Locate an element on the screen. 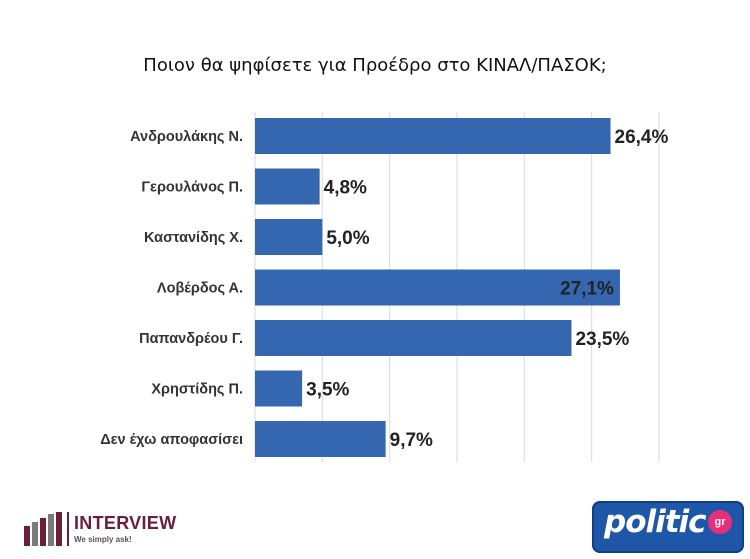 Image resolution: width=750 pixels, height=559 pixels. category-label: Λοβέρδος Α. is located at coordinates (200, 289).